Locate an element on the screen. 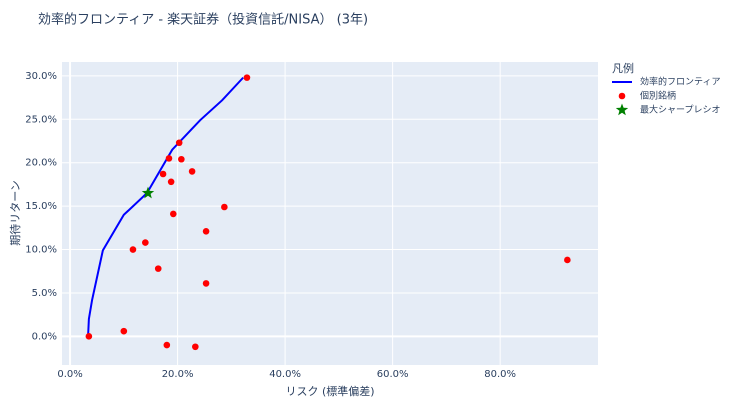 Image resolution: width=730 pixels, height=410 pixels. y-axis-title: 期待リターン is located at coordinates (15, 212).